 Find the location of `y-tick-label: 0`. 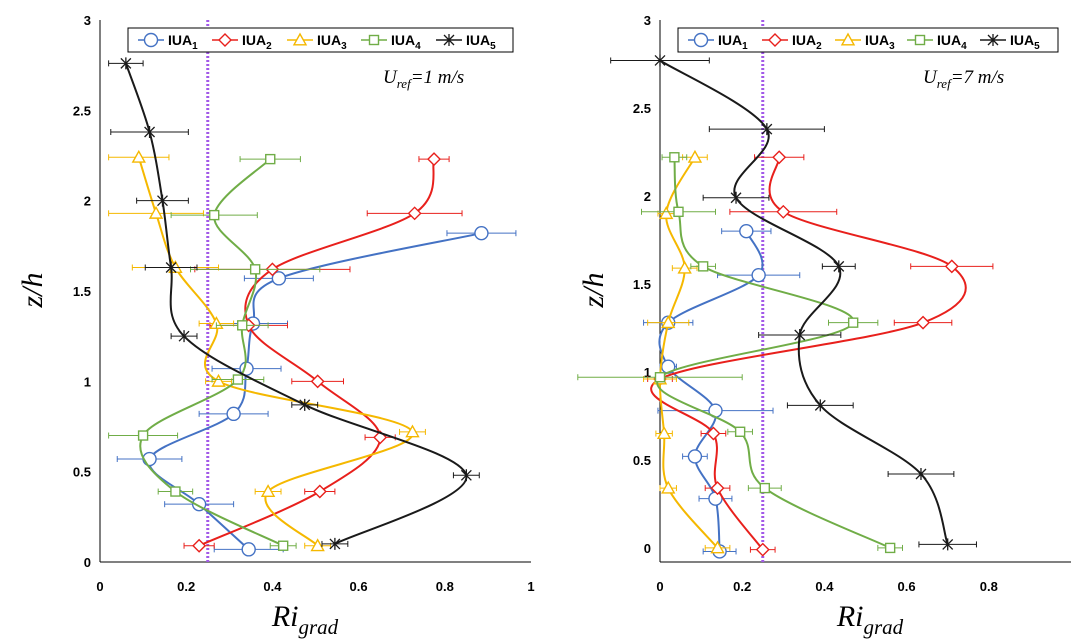

y-tick-label: 0 is located at coordinates (647, 548).